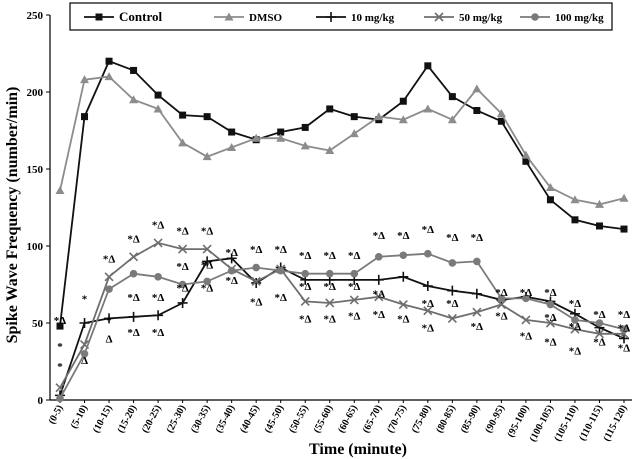 The height and width of the screenshot is (459, 640). What do you see at coordinates (140, 16) in the screenshot?
I see `legend-label: Control` at bounding box center [140, 16].